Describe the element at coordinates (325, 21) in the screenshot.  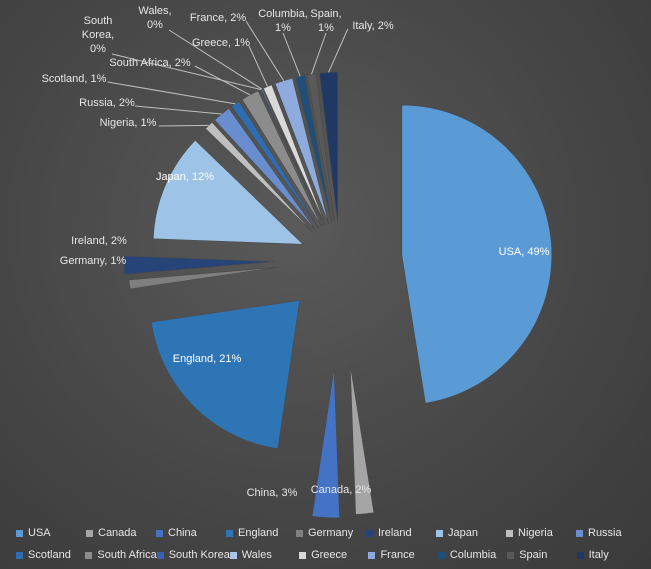
I see `data-label-spain: Spain, 1%` at that location.